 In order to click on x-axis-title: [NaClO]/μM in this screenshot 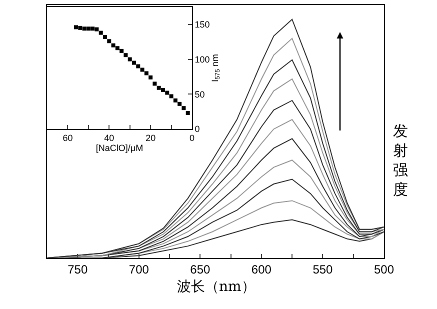, I will do `click(120, 147)`.